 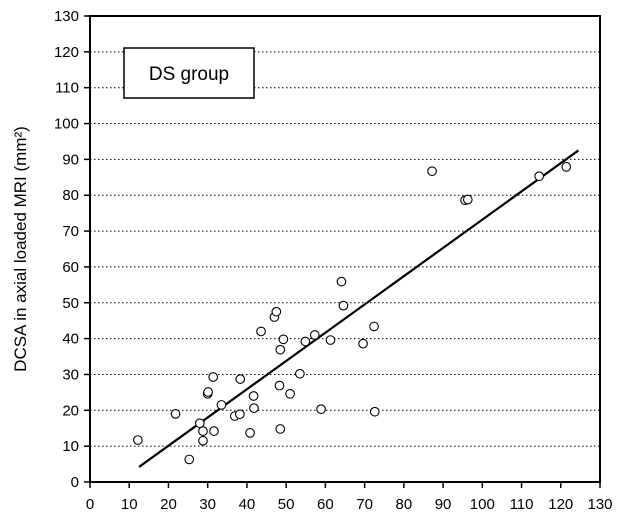 What do you see at coordinates (70, 267) in the screenshot?
I see `y-tick-label: 60` at bounding box center [70, 267].